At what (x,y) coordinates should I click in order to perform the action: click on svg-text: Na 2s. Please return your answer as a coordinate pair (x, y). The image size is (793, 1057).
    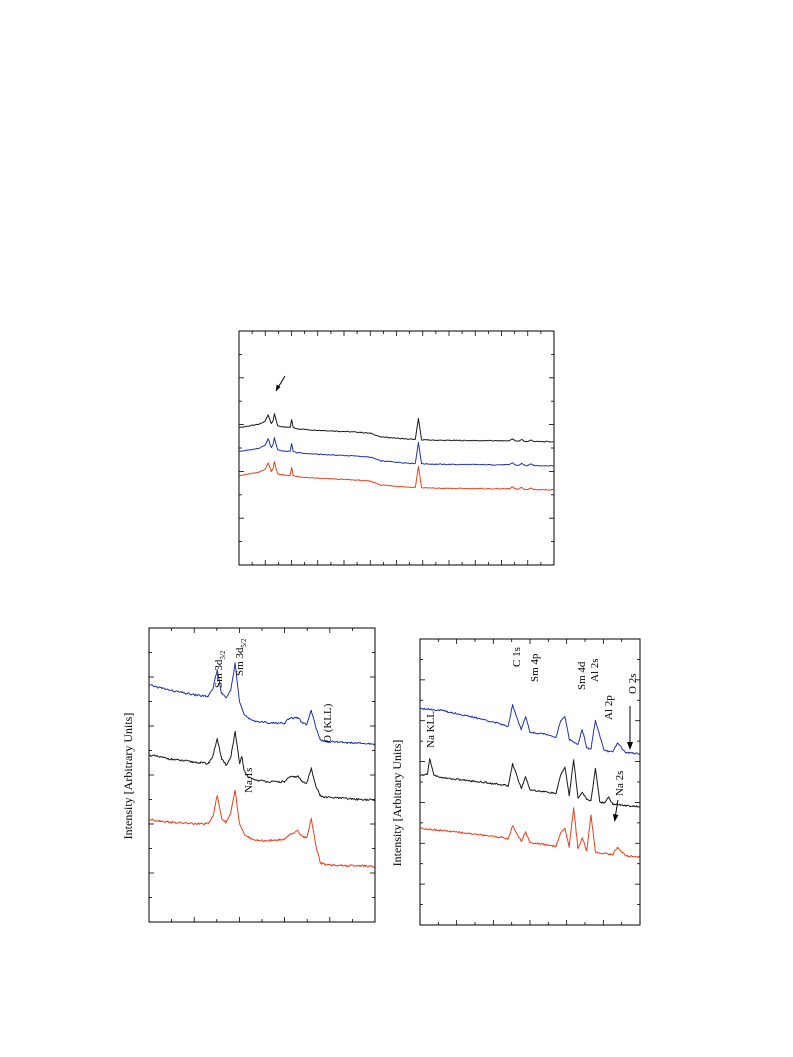
    Looking at the image, I should click on (620, 783).